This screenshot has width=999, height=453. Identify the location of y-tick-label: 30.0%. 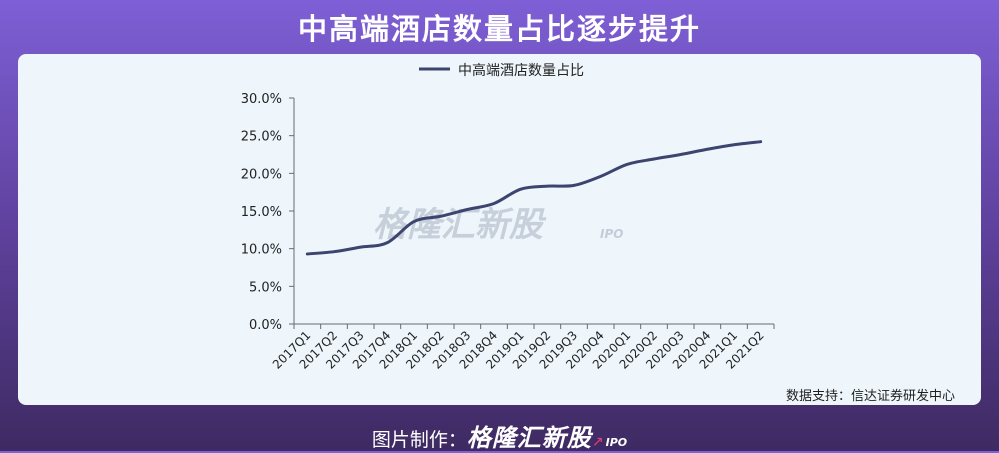
(261, 99).